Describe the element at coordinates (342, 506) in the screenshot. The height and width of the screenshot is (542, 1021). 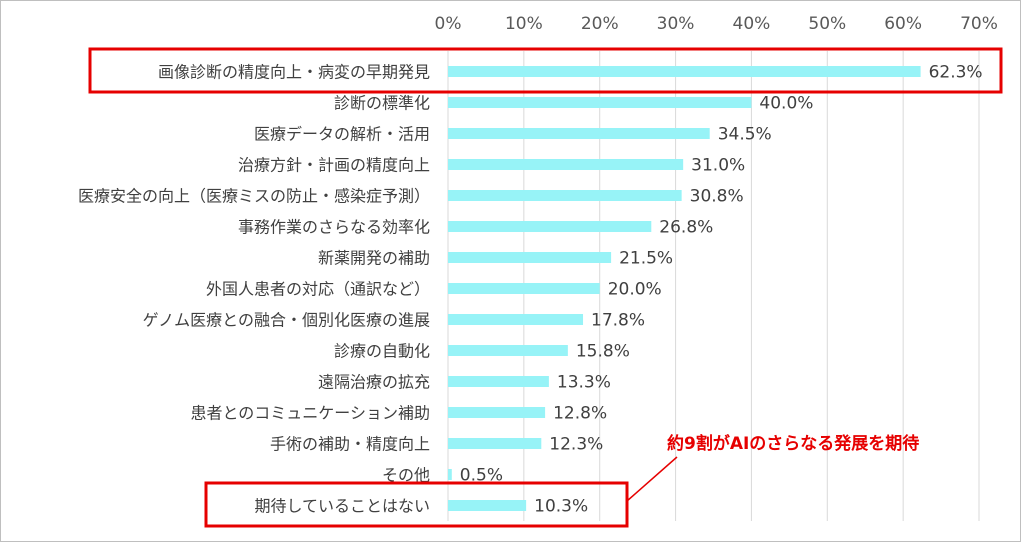
I see `category-label: 期待していることはない` at that location.